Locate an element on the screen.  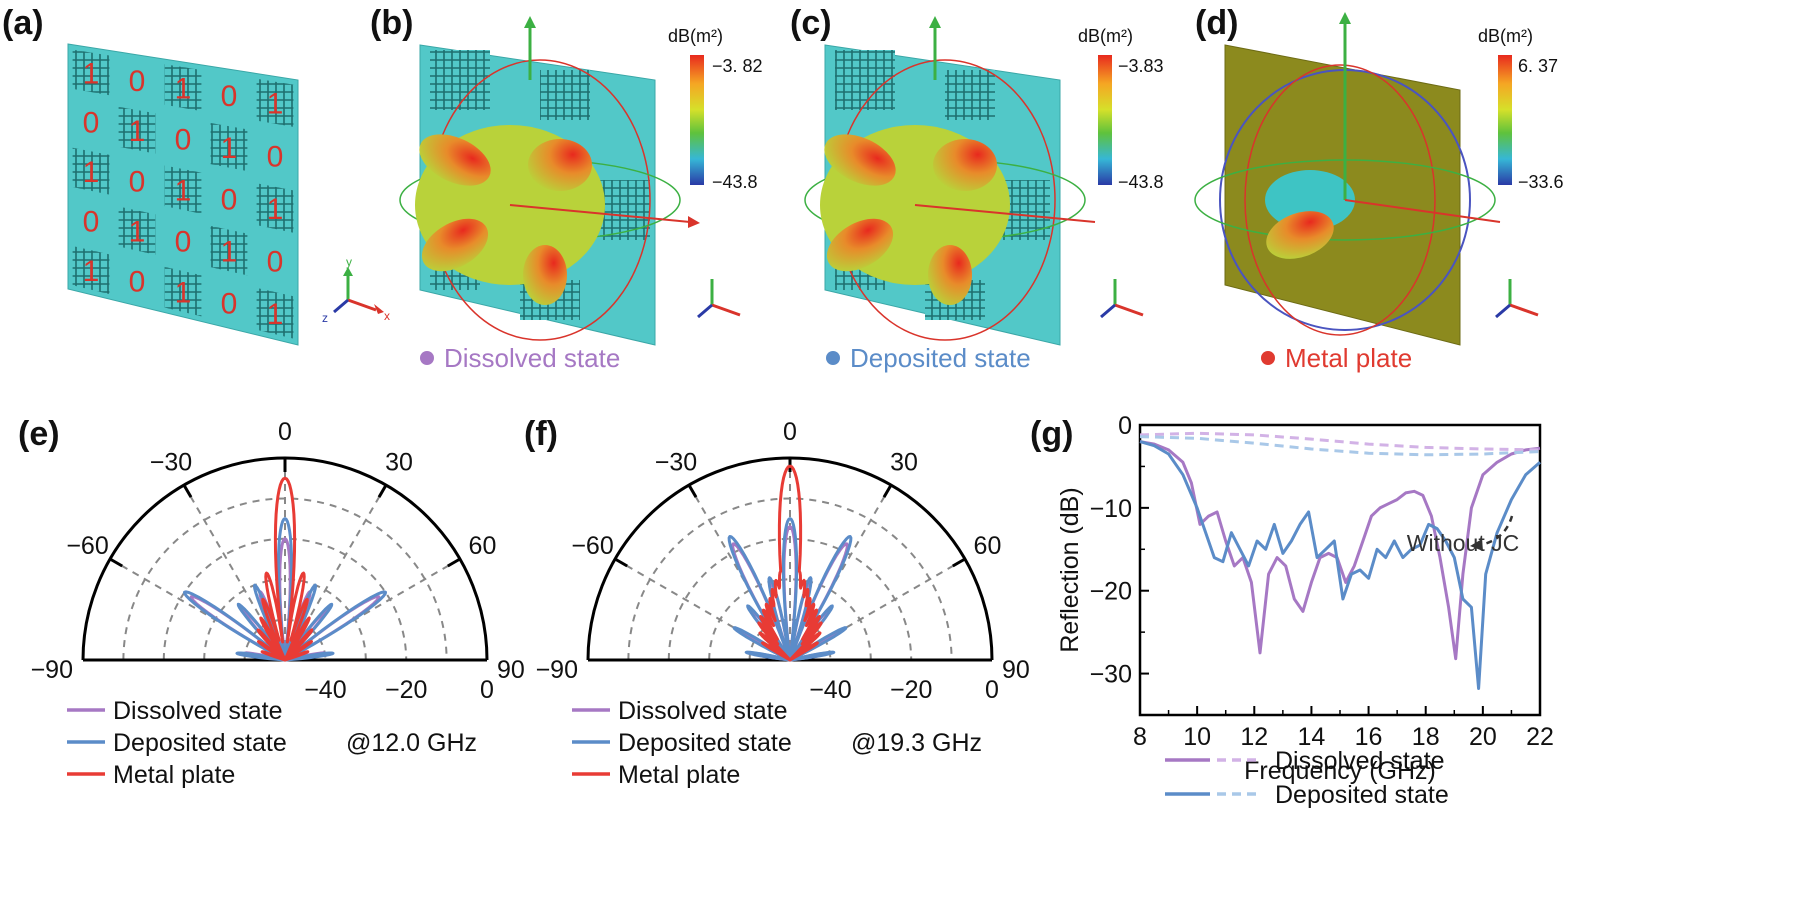
caption-dissolved: Dissolved state is located at coordinates (520, 358).